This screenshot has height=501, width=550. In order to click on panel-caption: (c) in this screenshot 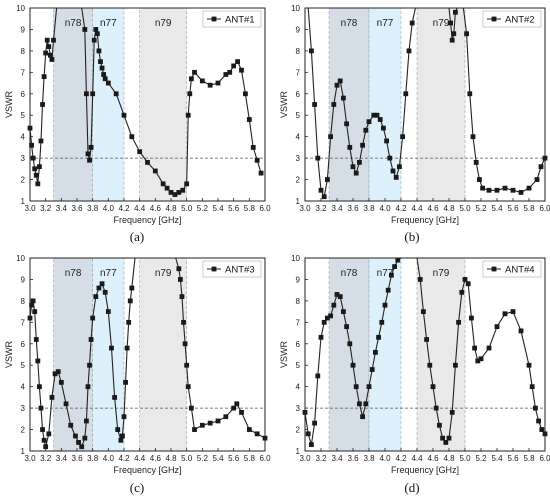, I will do `click(137, 487)`.